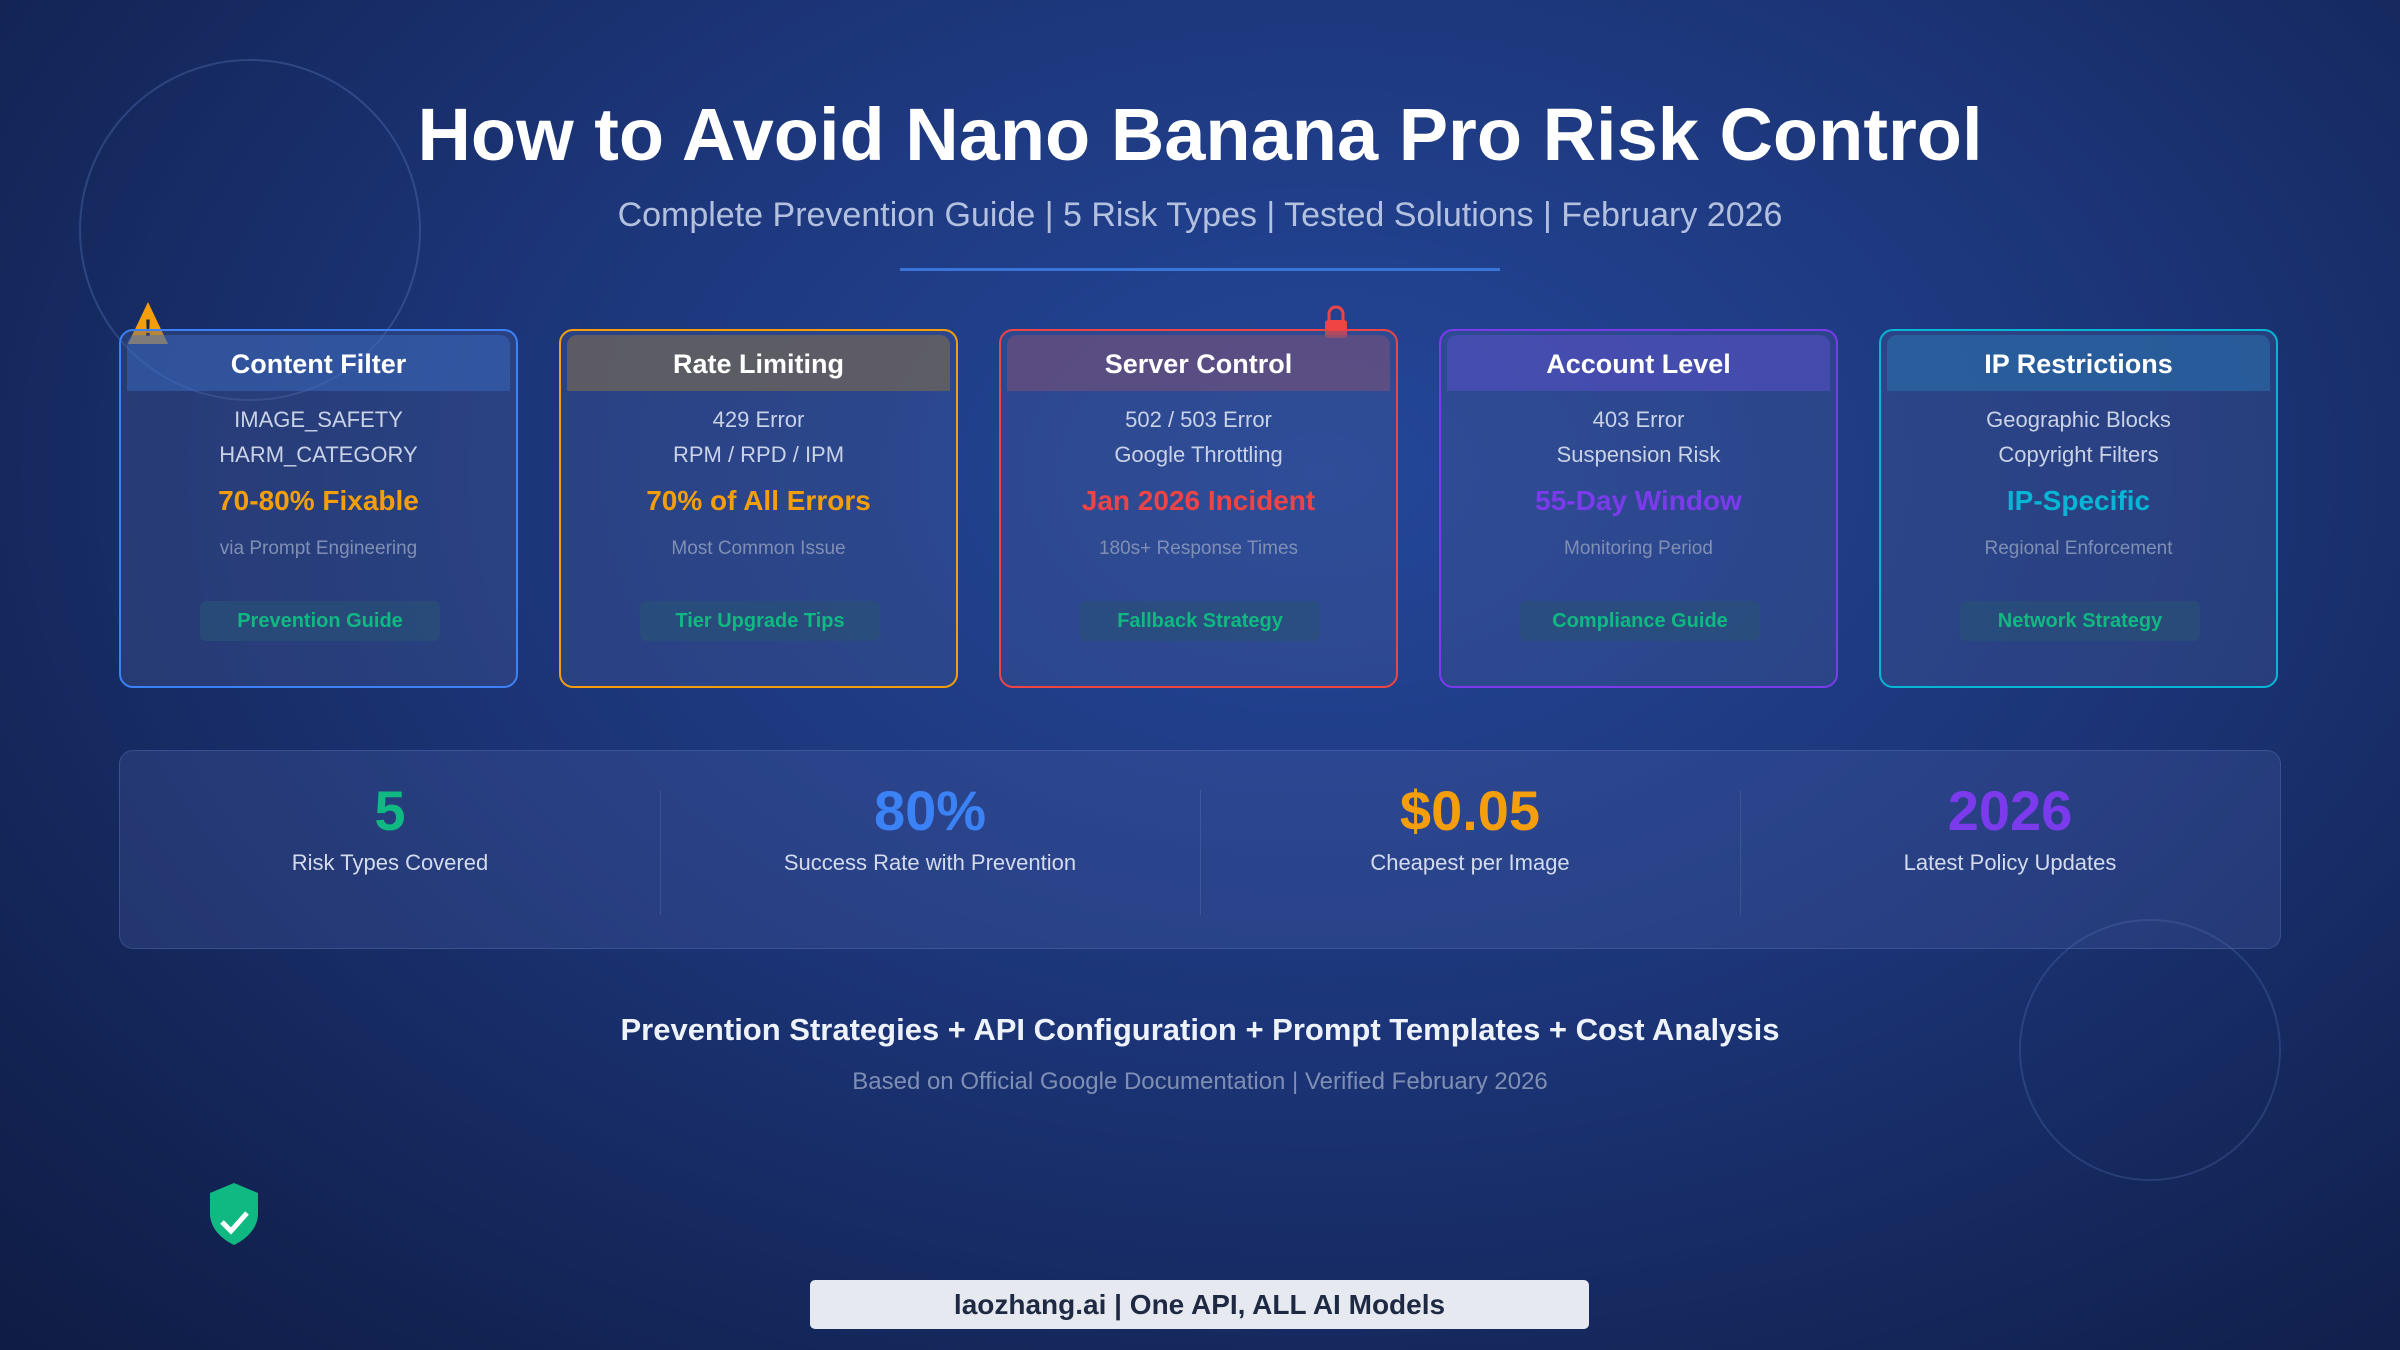 The width and height of the screenshot is (2400, 1350). Describe the element at coordinates (1200, 621) in the screenshot. I see `card-button: Fallback Strategy` at that location.